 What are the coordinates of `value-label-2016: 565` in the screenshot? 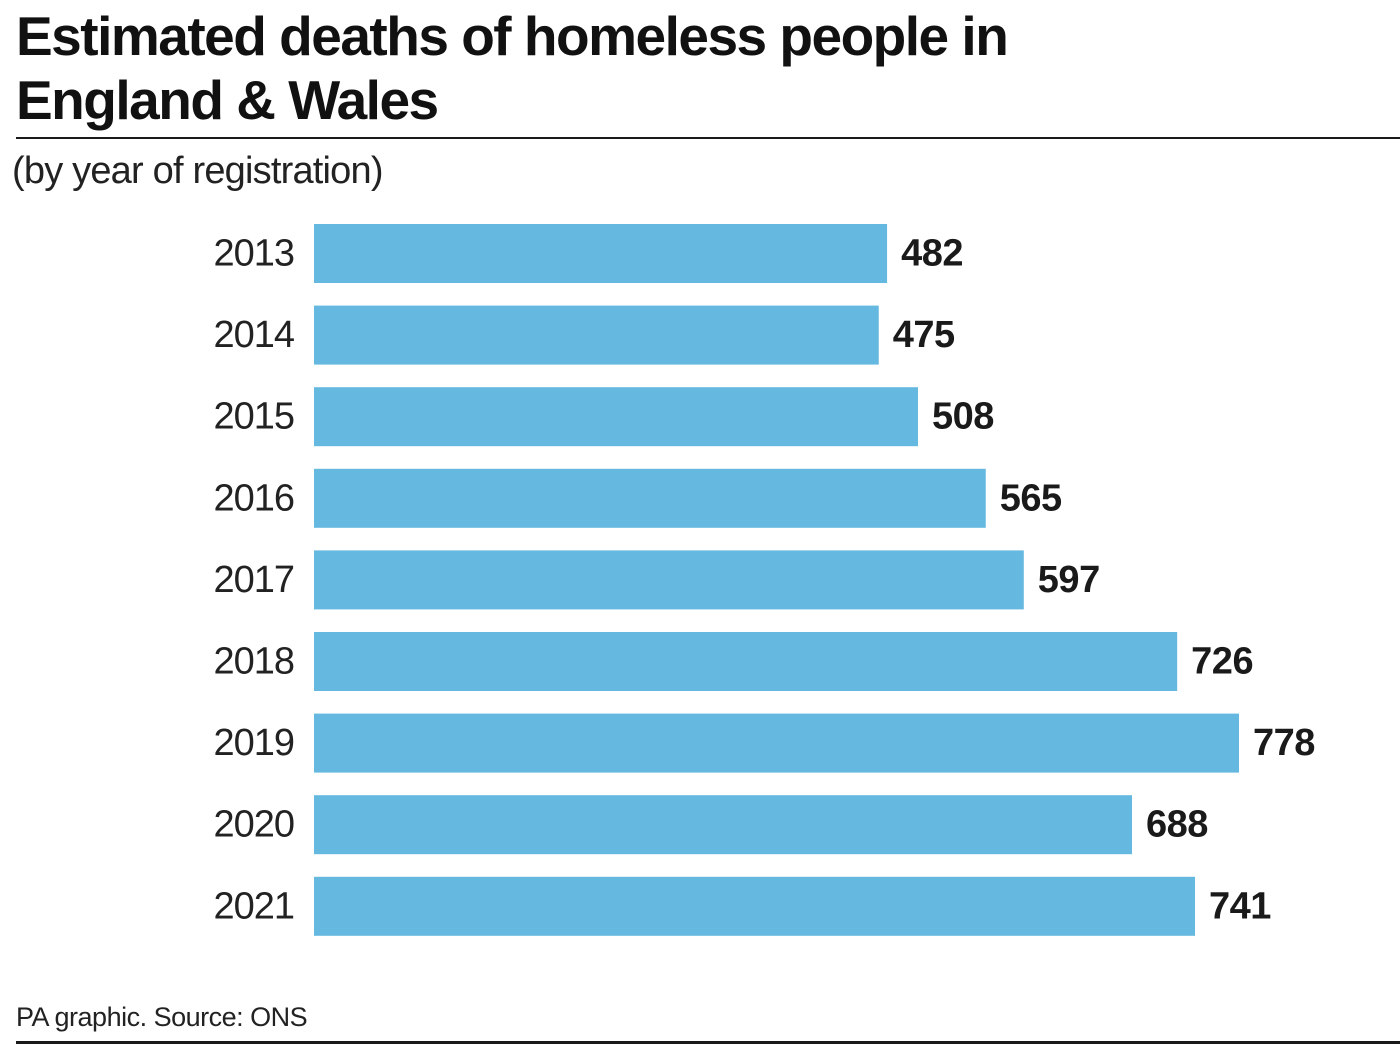 It's located at (1031, 498).